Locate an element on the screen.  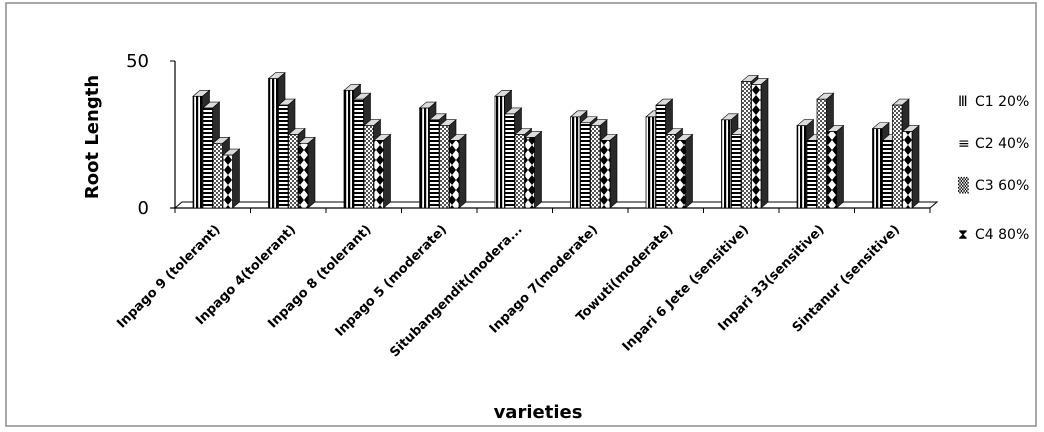
y-axis-label: Root Length is located at coordinates (92, 137).